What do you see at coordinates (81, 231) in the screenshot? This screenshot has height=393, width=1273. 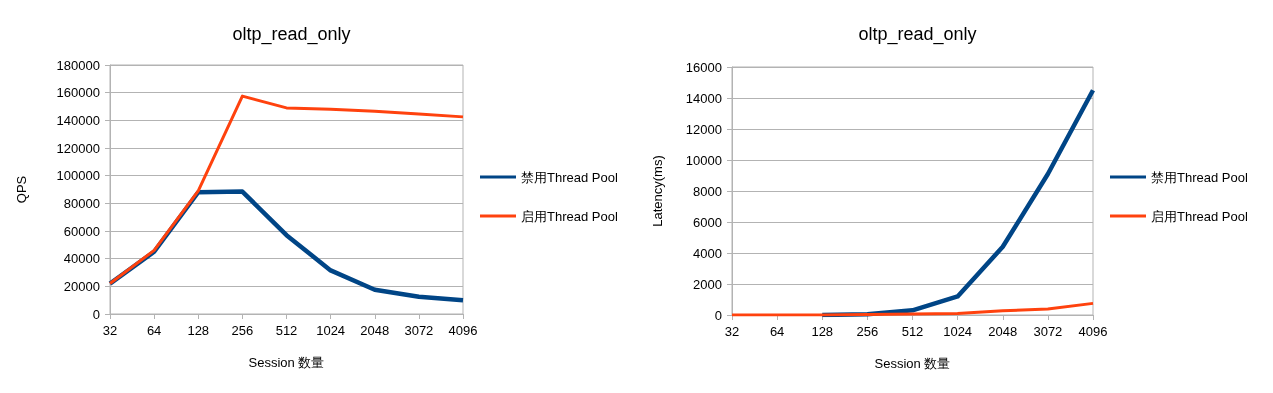 I see `y-tick-label: 60000` at bounding box center [81, 231].